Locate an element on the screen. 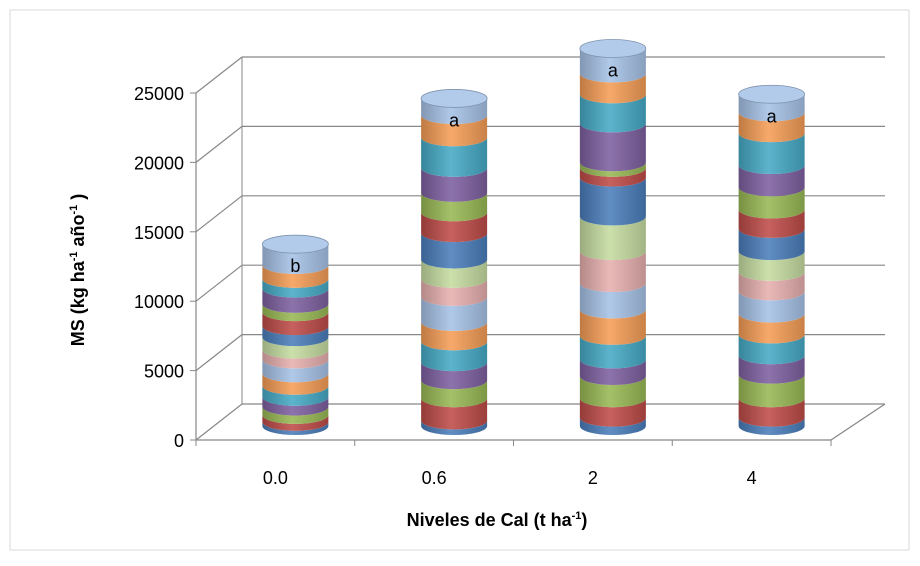 The image size is (920, 566). x-axis-title: Niveles de Cal (t ha-1) is located at coordinates (497, 520).